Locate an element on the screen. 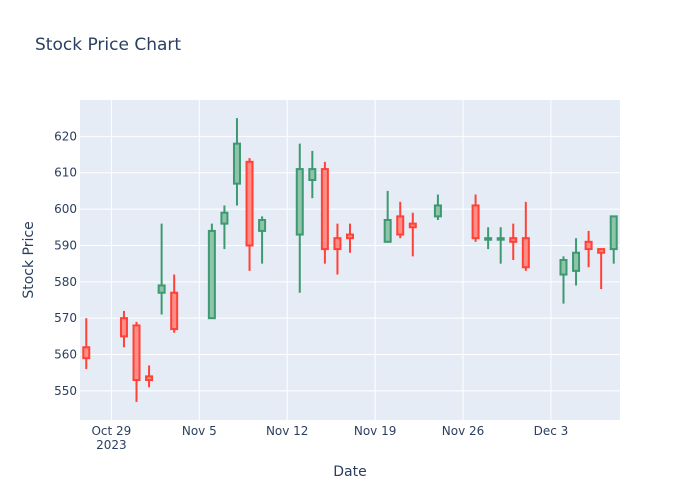  y-tick-label: 570 is located at coordinates (65, 318).